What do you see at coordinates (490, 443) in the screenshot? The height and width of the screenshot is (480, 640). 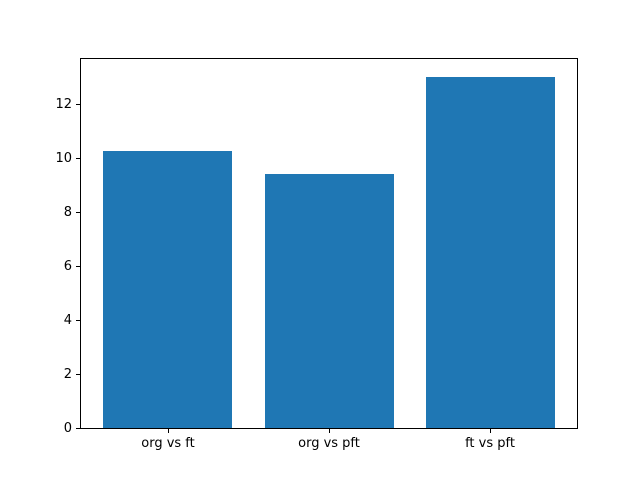 I see `x-tick-label: ft vs pft` at bounding box center [490, 443].